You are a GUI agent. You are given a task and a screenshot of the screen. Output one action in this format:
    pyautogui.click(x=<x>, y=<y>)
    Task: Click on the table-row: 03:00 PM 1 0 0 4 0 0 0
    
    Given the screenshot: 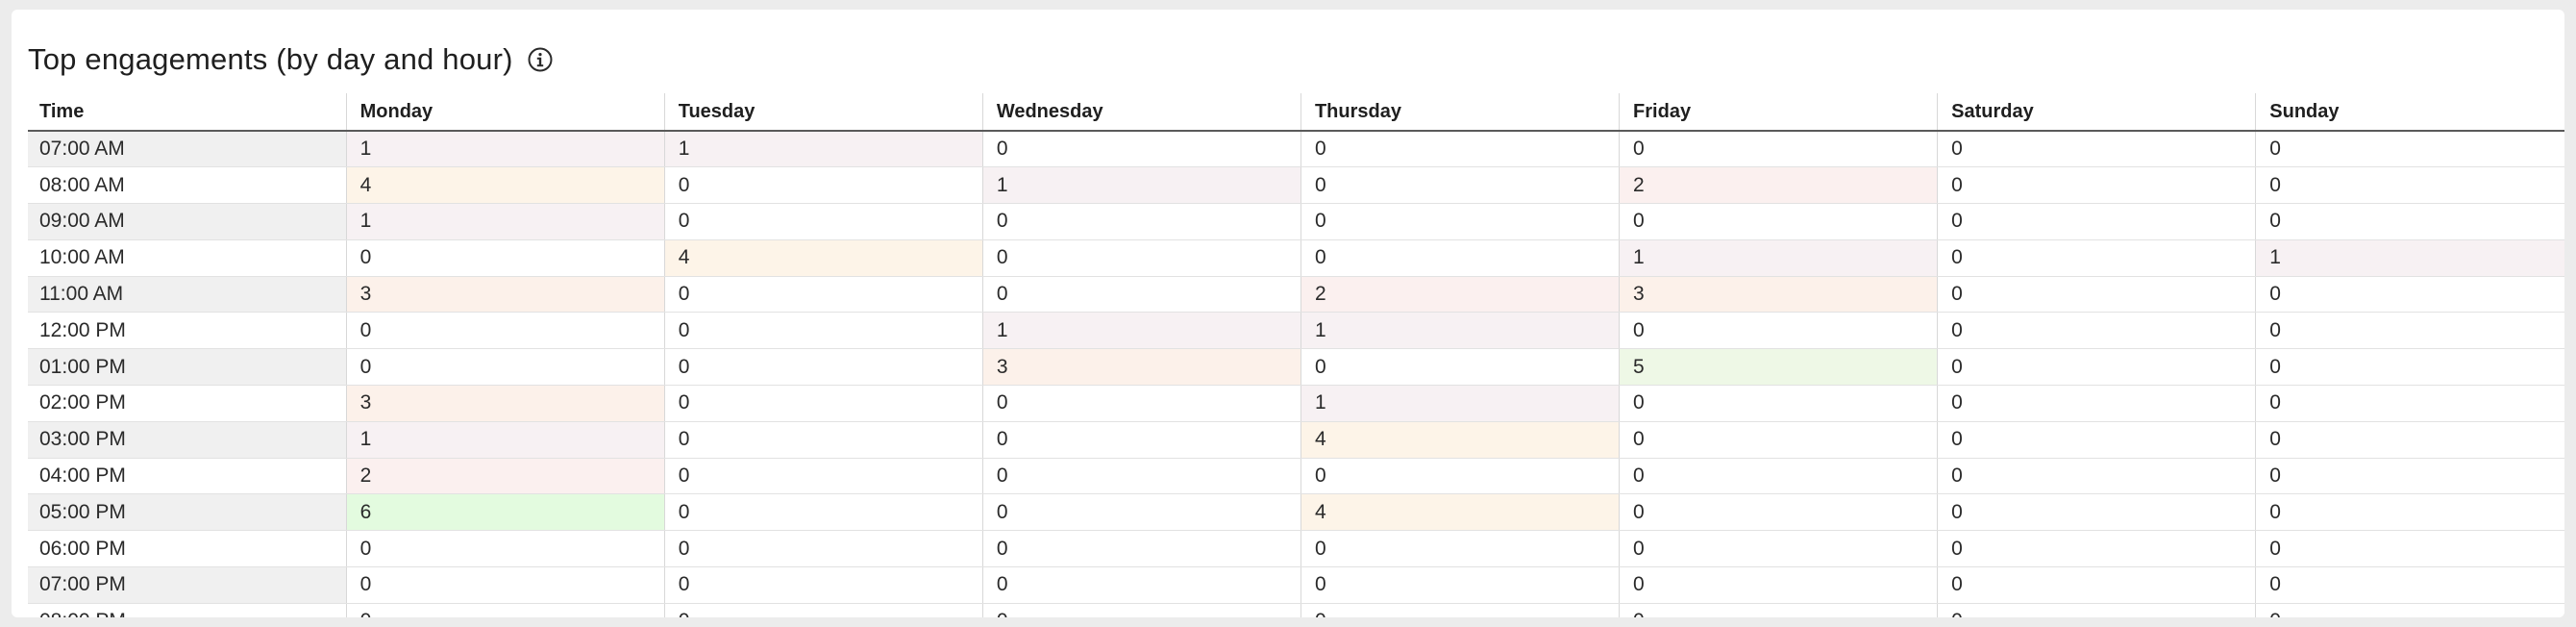 What is the action you would take?
    pyautogui.click(x=1296, y=440)
    